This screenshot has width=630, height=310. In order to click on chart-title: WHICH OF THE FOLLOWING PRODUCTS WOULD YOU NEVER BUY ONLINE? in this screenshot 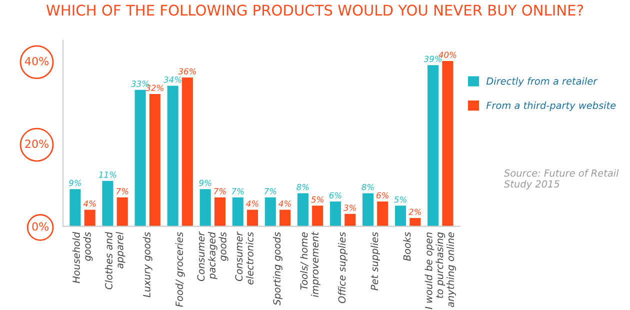, I will do `click(315, 10)`.